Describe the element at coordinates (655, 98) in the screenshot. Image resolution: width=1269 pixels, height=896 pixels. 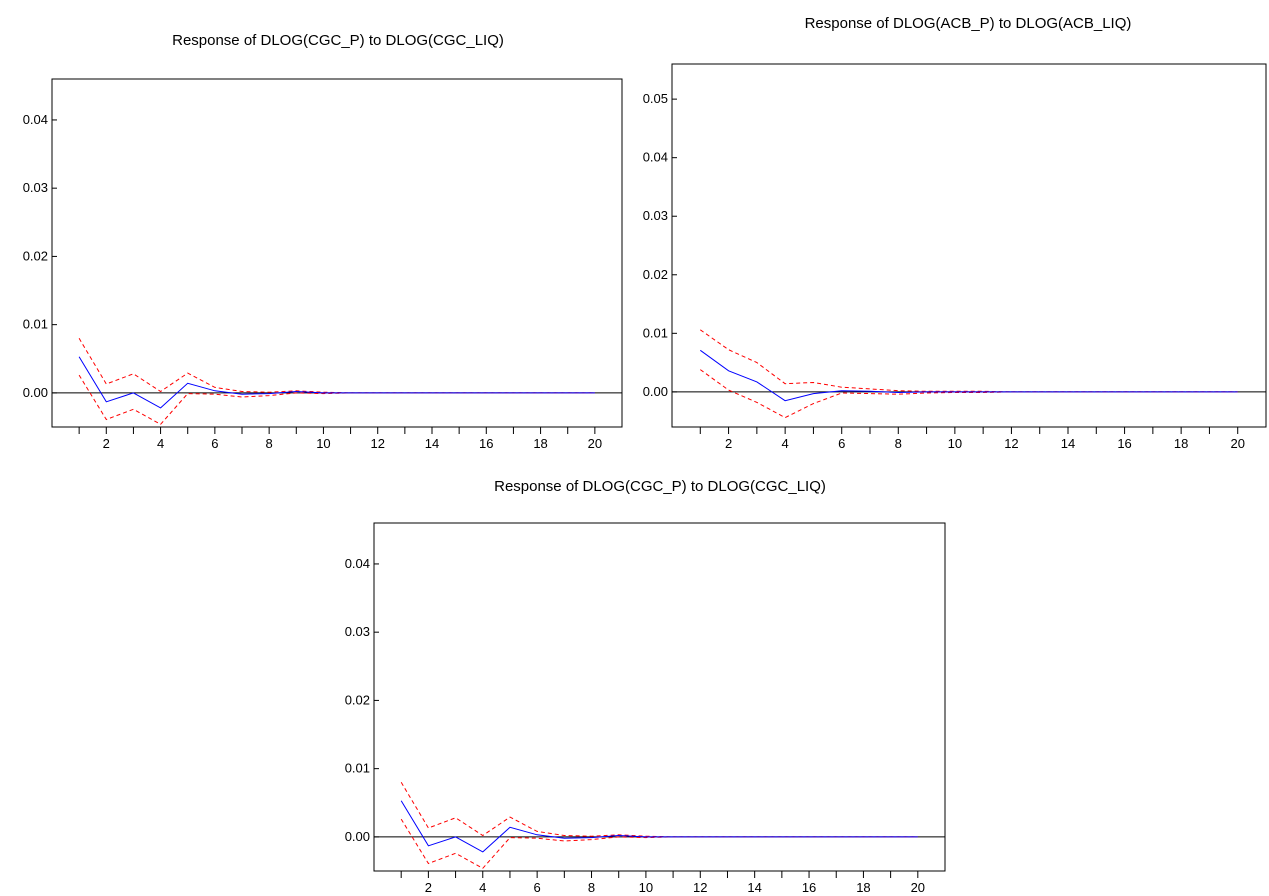
I see `y-tick-label: 0.05` at that location.